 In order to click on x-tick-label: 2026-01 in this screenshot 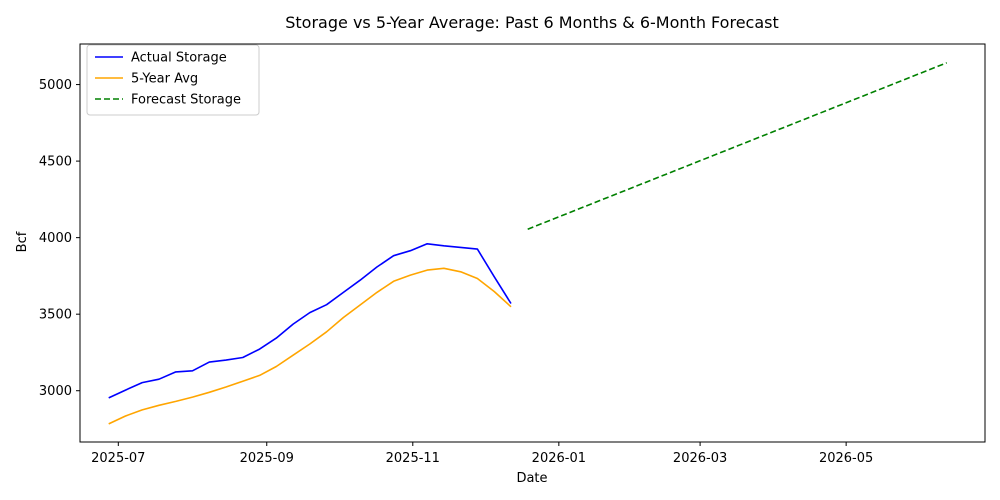, I will do `click(559, 458)`.